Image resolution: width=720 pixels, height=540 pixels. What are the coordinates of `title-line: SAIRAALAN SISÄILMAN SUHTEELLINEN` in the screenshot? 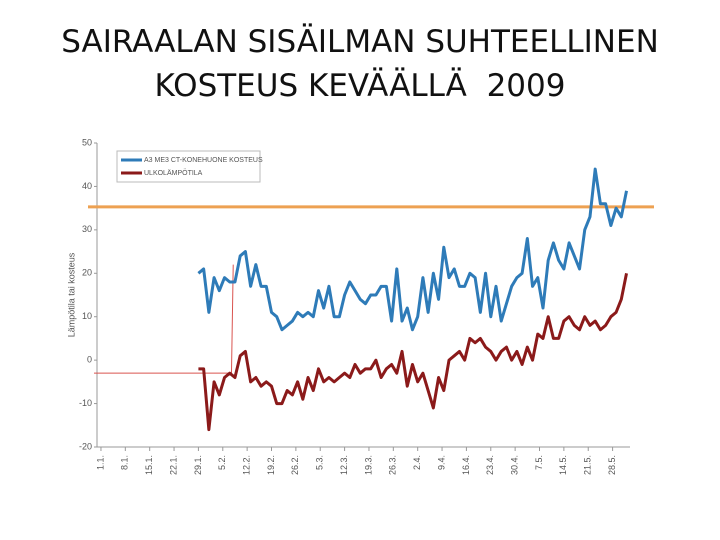 It's located at (360, 42).